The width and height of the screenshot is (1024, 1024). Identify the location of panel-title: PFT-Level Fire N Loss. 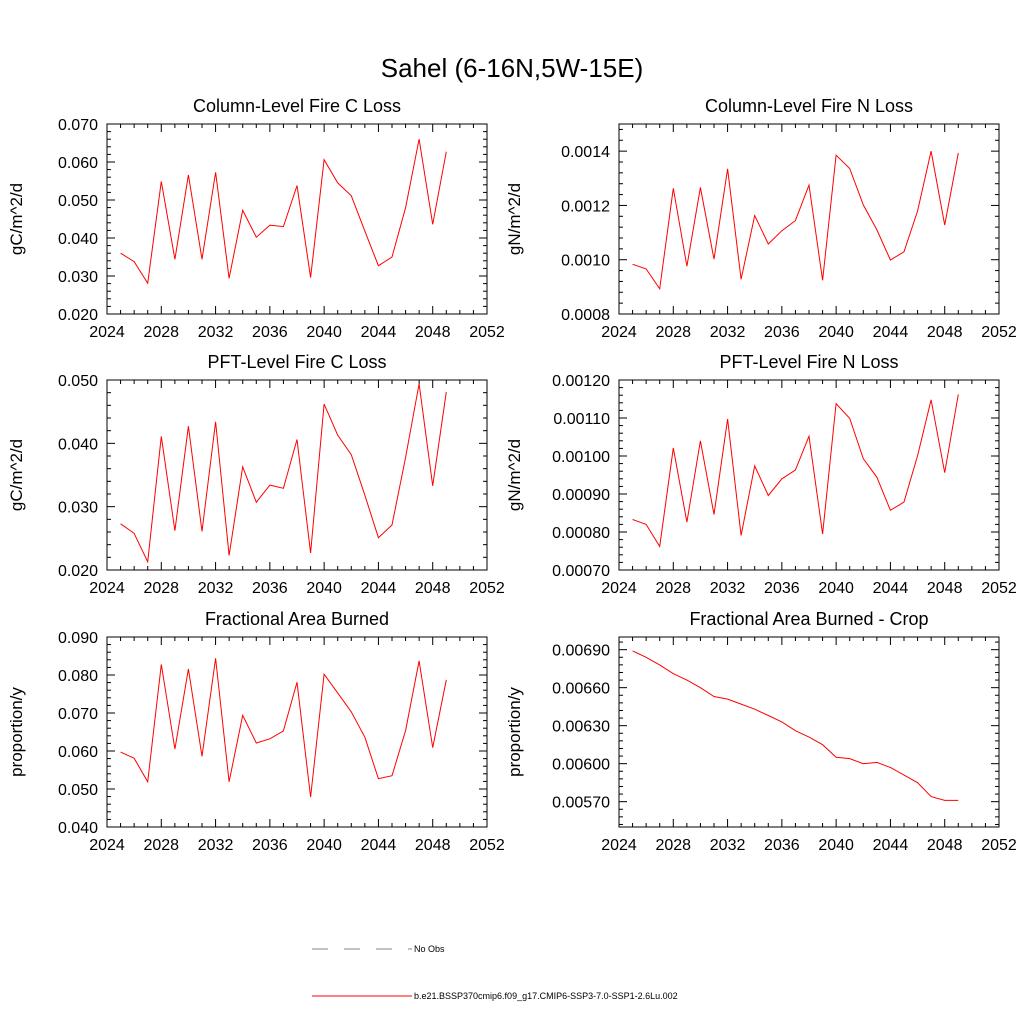
(808, 362).